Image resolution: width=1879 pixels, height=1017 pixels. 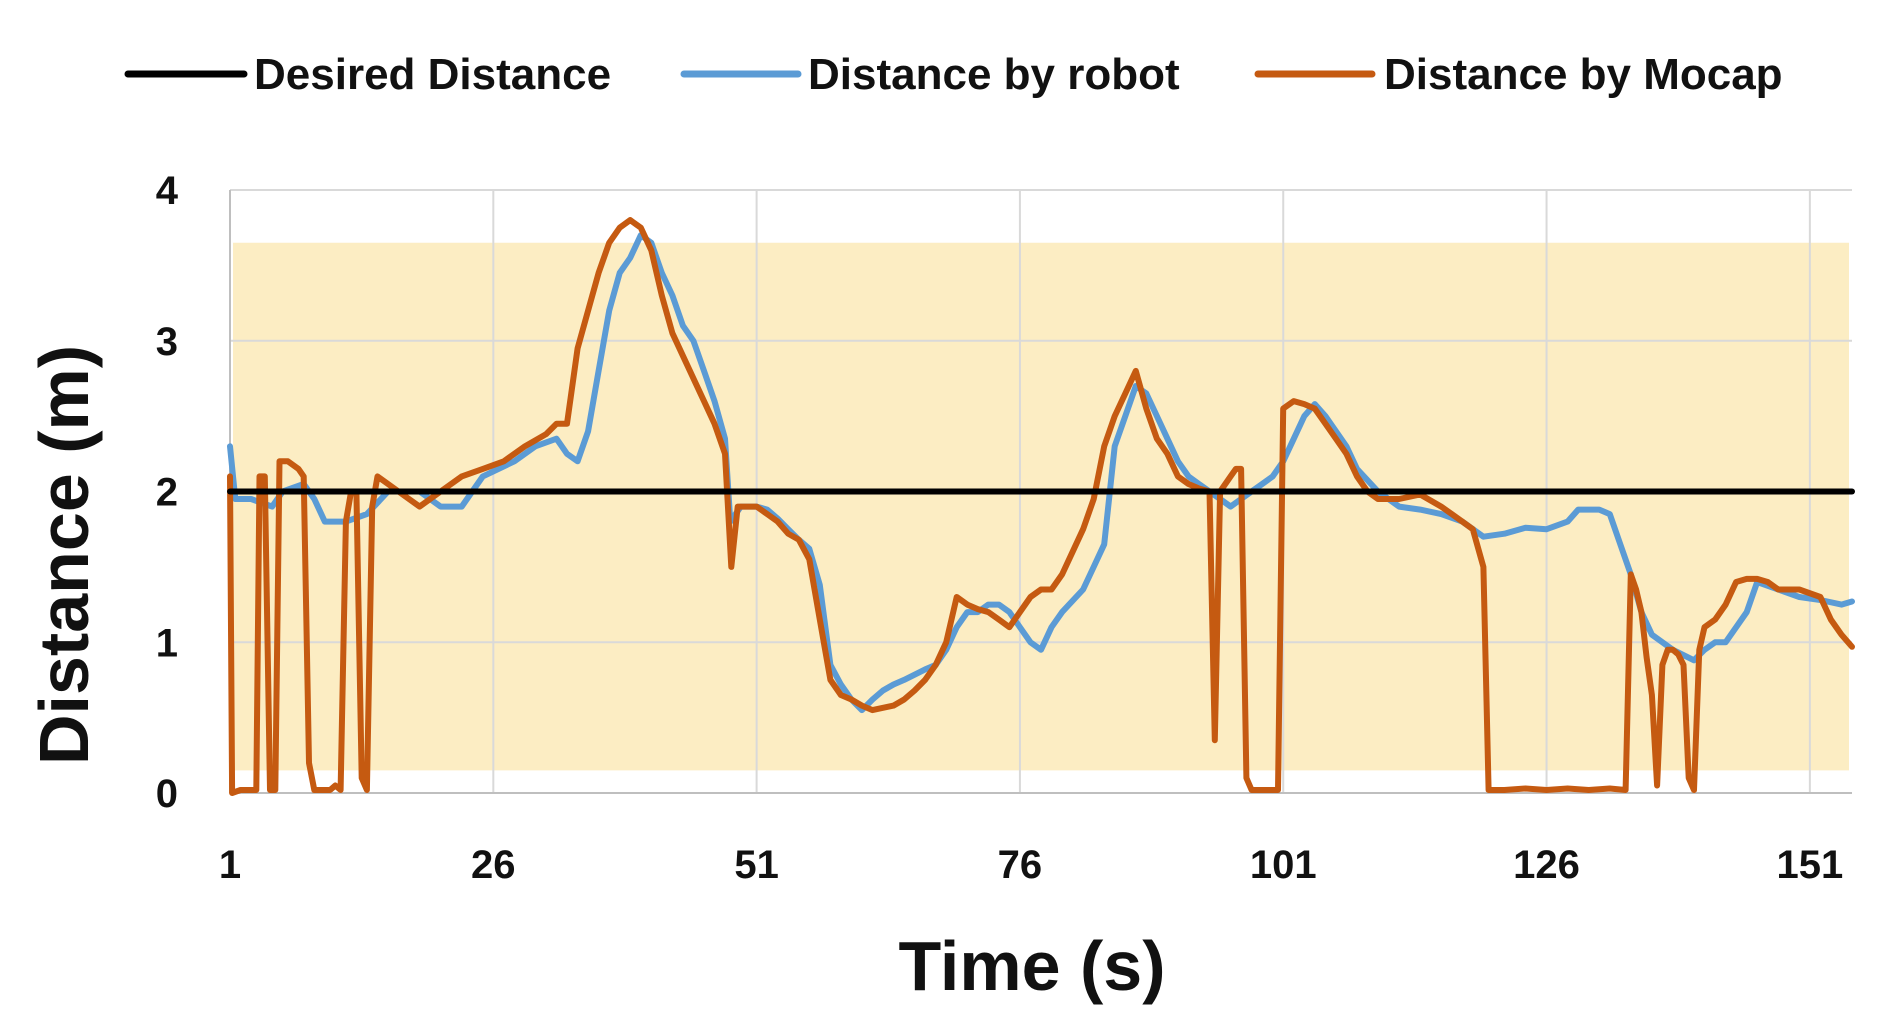 What do you see at coordinates (994, 74) in the screenshot?
I see `legend-label: Distance by robot` at bounding box center [994, 74].